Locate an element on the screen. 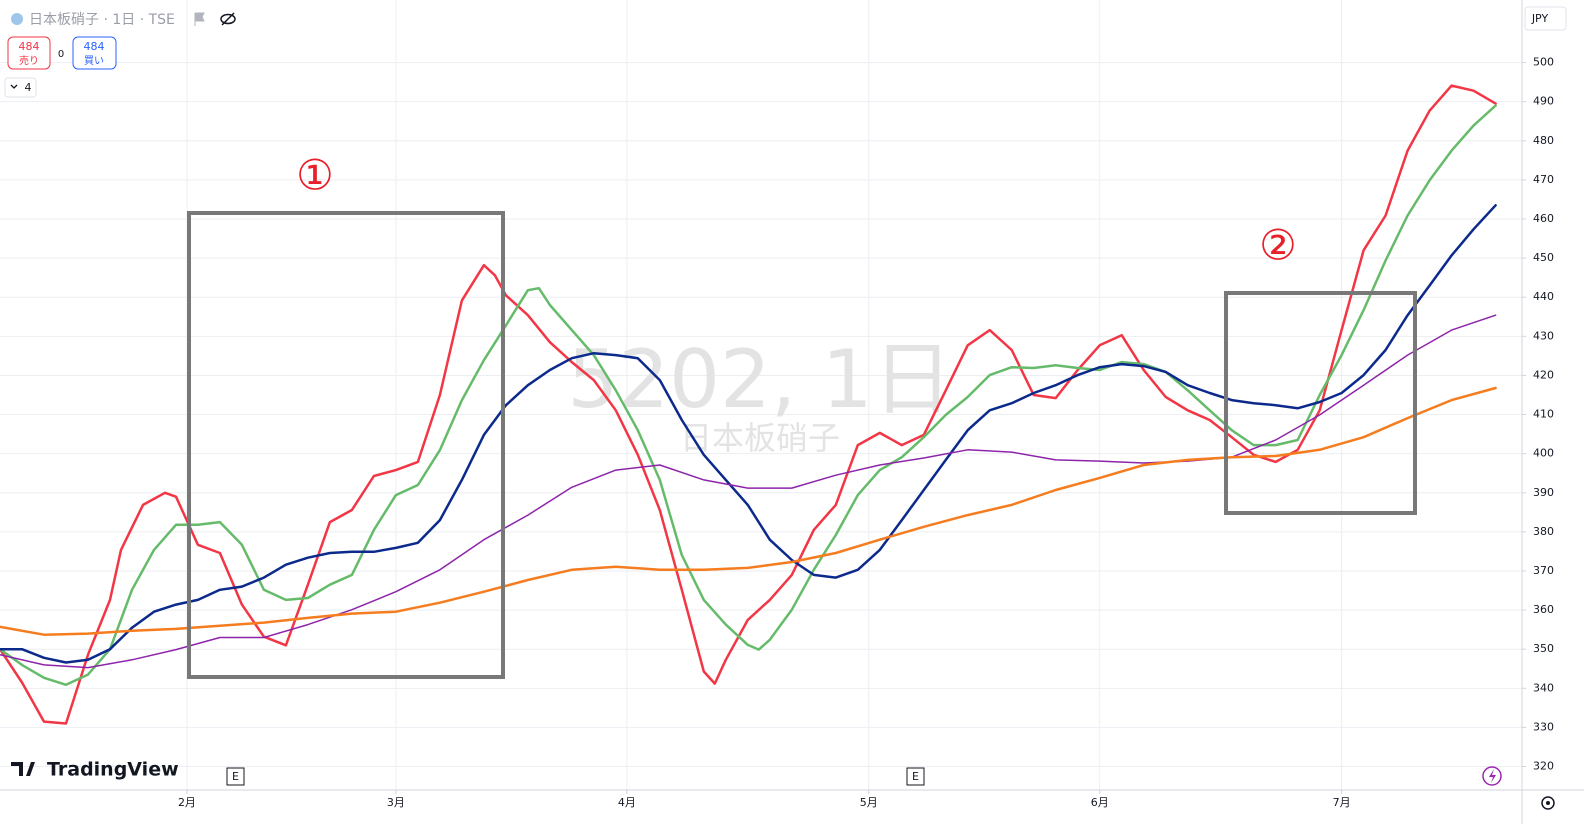  y-tick-label: 320 is located at coordinates (1543, 766).